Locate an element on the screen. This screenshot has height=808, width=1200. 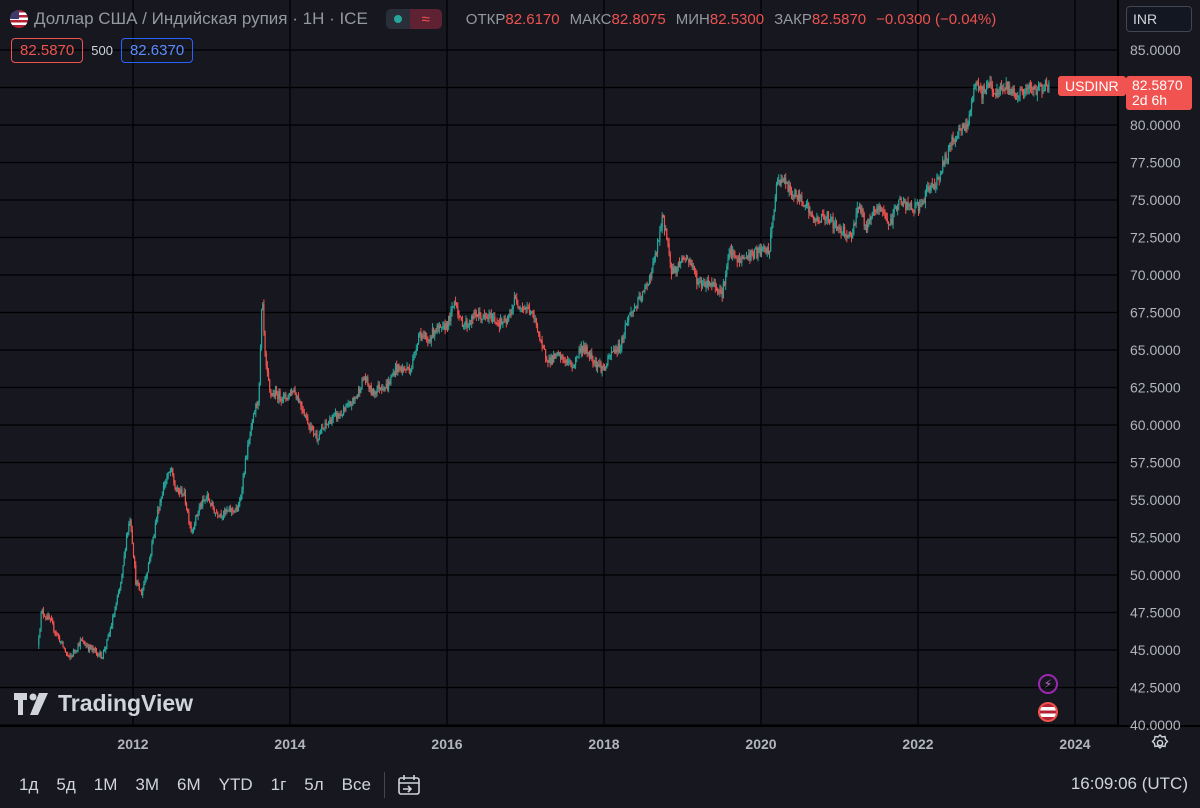
us-flag-event-icon is located at coordinates (1048, 712).